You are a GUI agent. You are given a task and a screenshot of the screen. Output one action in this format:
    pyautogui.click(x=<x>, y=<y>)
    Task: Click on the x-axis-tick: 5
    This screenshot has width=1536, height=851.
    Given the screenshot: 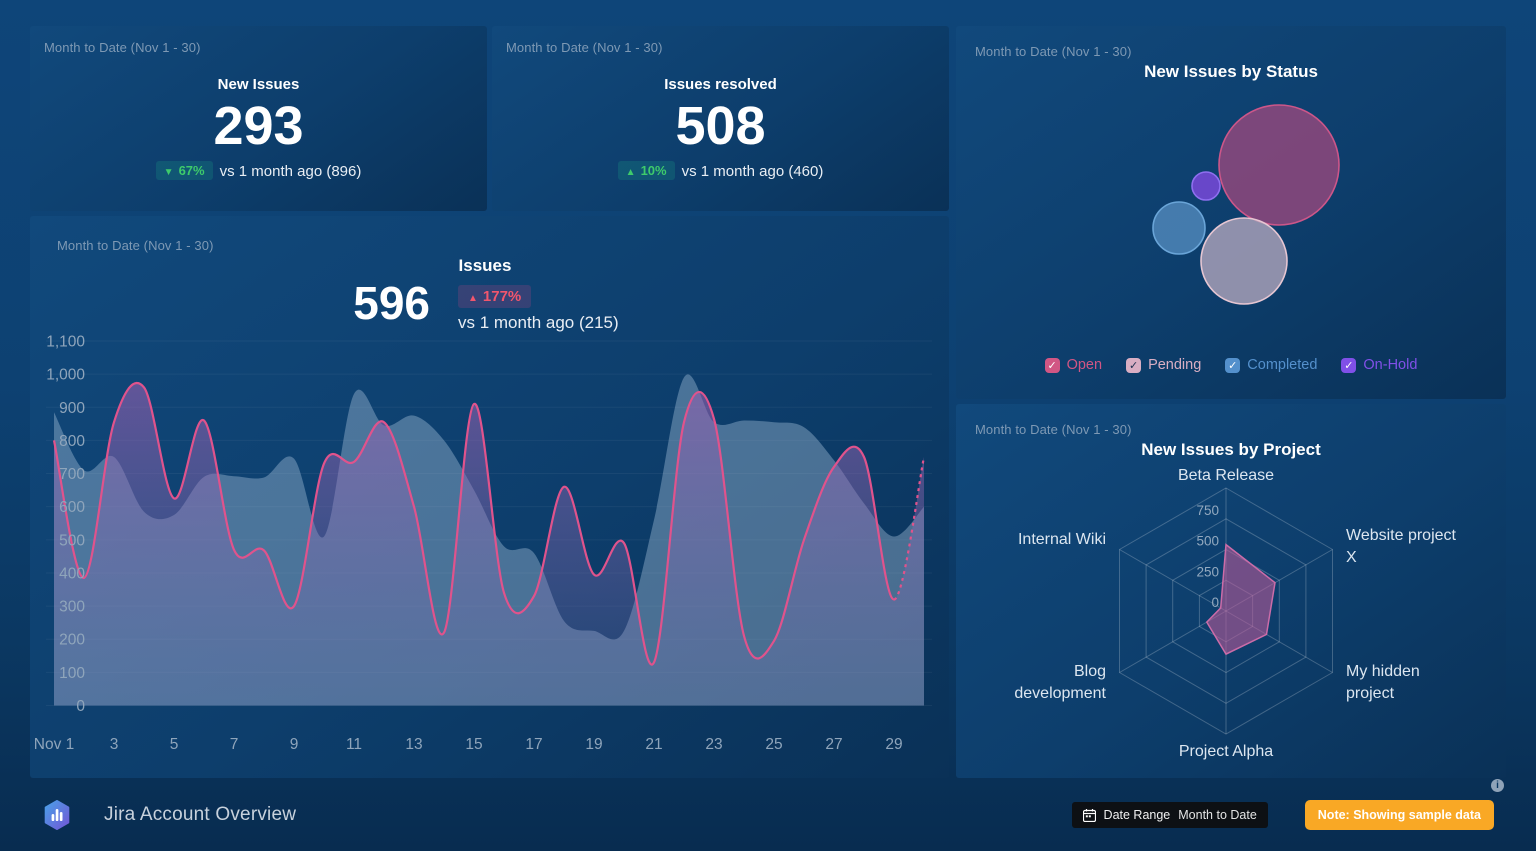 What is the action you would take?
    pyautogui.click(x=174, y=744)
    